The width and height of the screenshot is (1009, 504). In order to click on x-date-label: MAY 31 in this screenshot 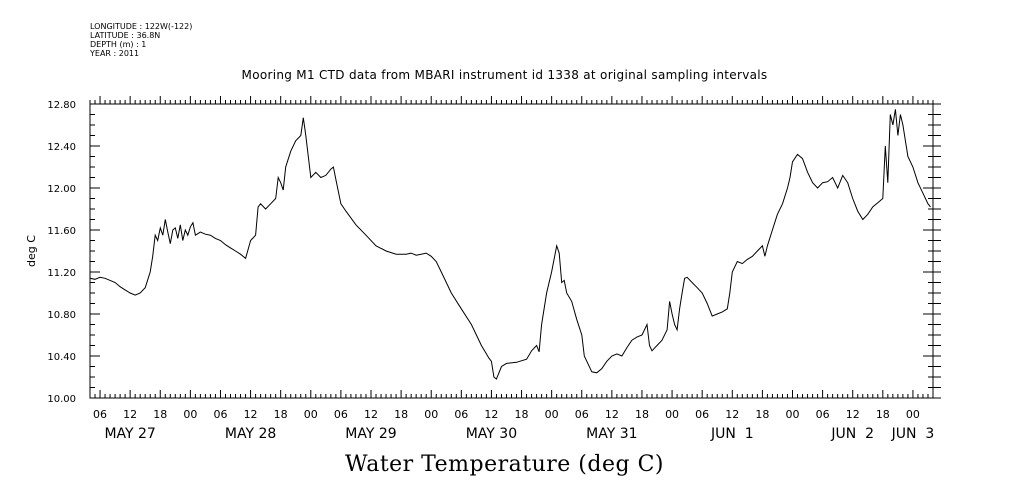, I will do `click(611, 434)`.